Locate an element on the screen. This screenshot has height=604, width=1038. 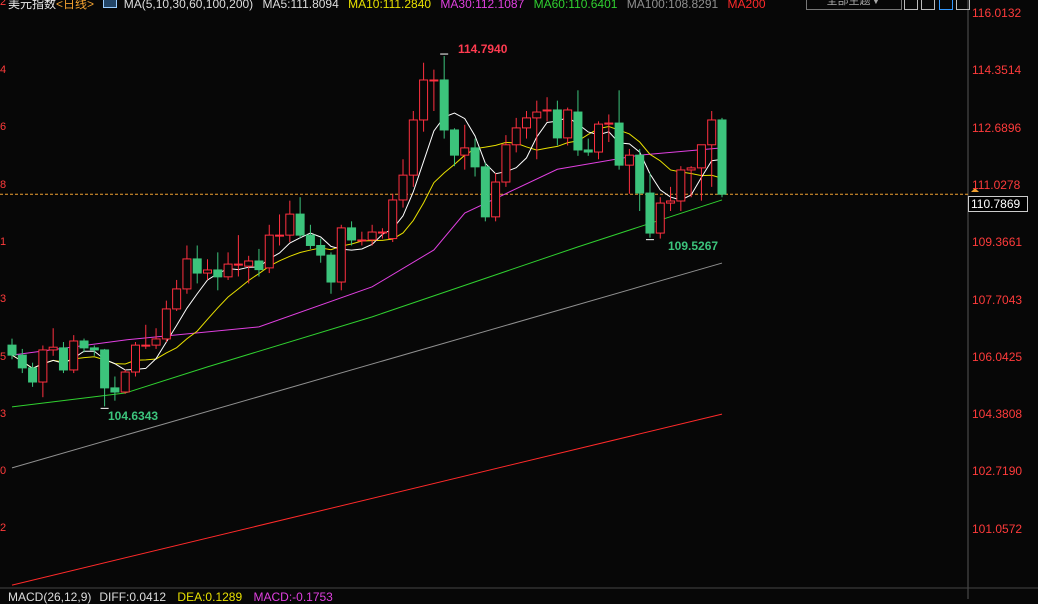
ma10-value: MA10:111.2840 is located at coordinates (390, 5).